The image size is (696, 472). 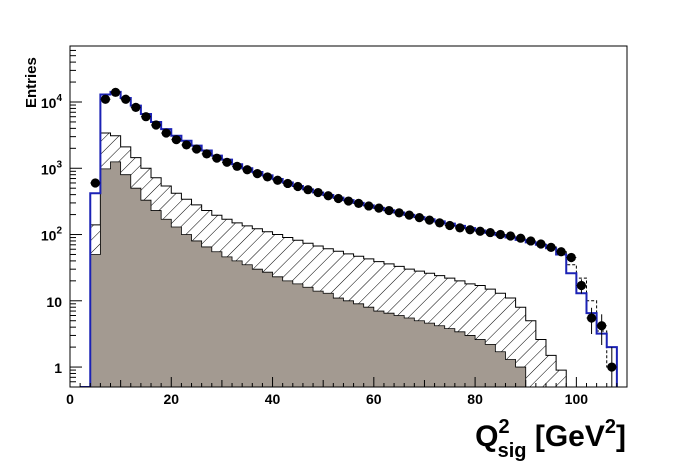 What do you see at coordinates (58, 368) in the screenshot?
I see `y-tick-label: 1` at bounding box center [58, 368].